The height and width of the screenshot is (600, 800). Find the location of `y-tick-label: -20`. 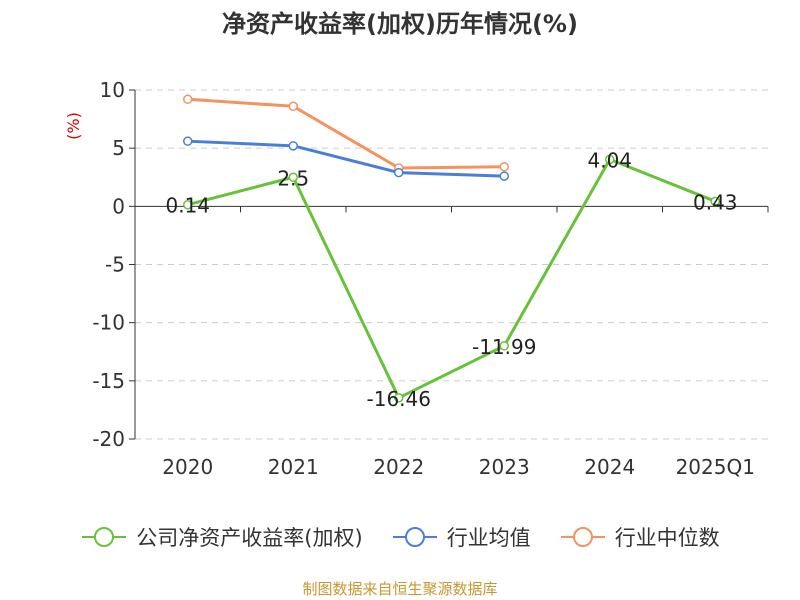

y-tick-label: -20 is located at coordinates (108, 439).